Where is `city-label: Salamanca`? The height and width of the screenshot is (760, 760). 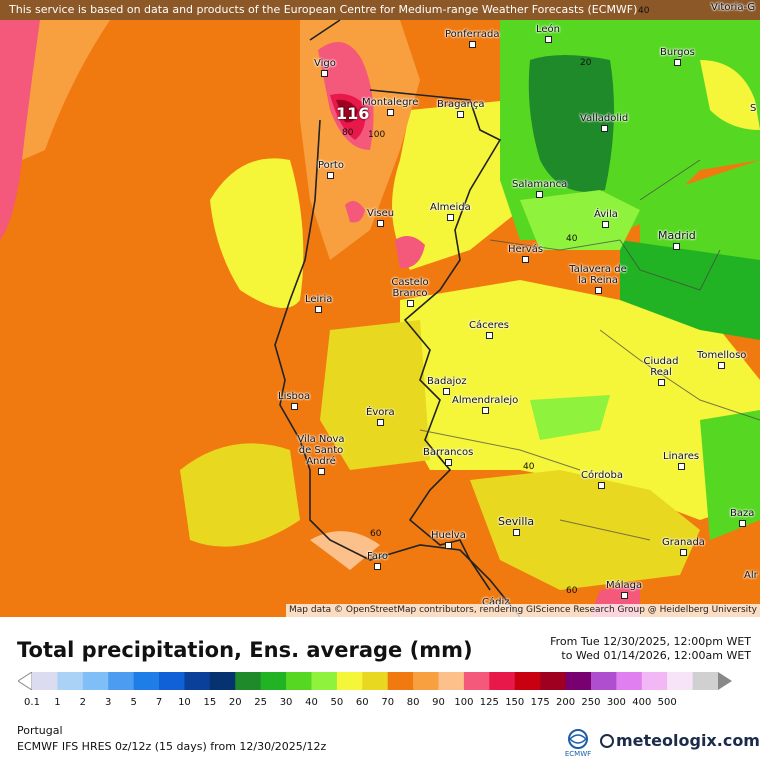
city-label: Salamanca is located at coordinates (539, 190).